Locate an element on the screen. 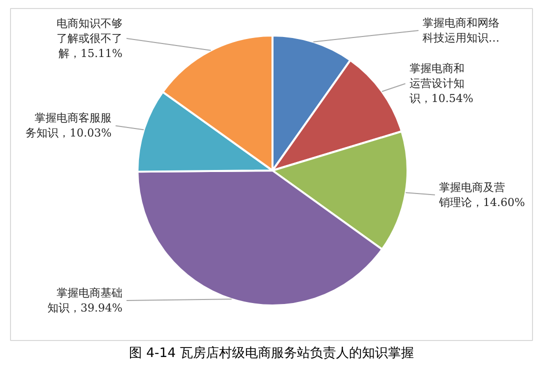 Image resolution: width=542 pixels, height=365 pixels. text: 图 4-14 瓦房店村级电商服务站负责人的知识掌握 is located at coordinates (271, 353).